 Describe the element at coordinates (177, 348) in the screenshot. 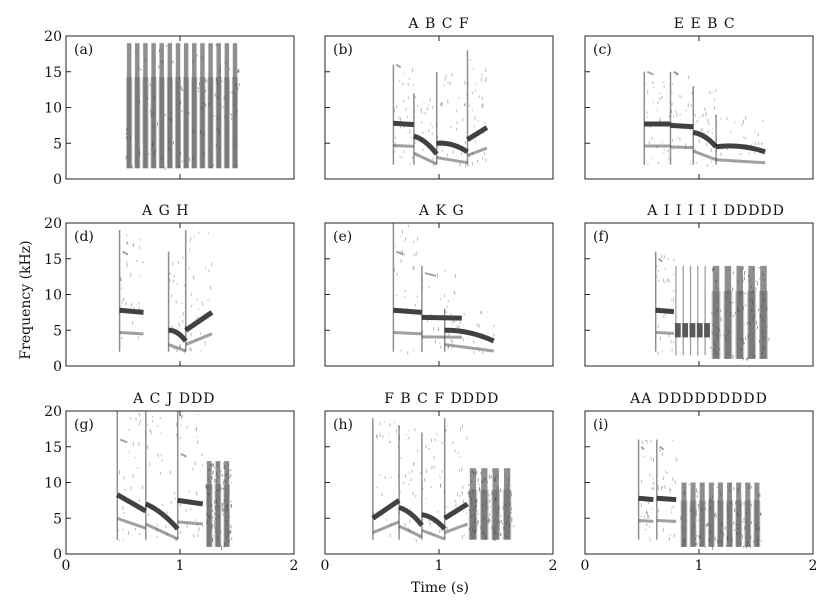

I see `lower-band` at that location.